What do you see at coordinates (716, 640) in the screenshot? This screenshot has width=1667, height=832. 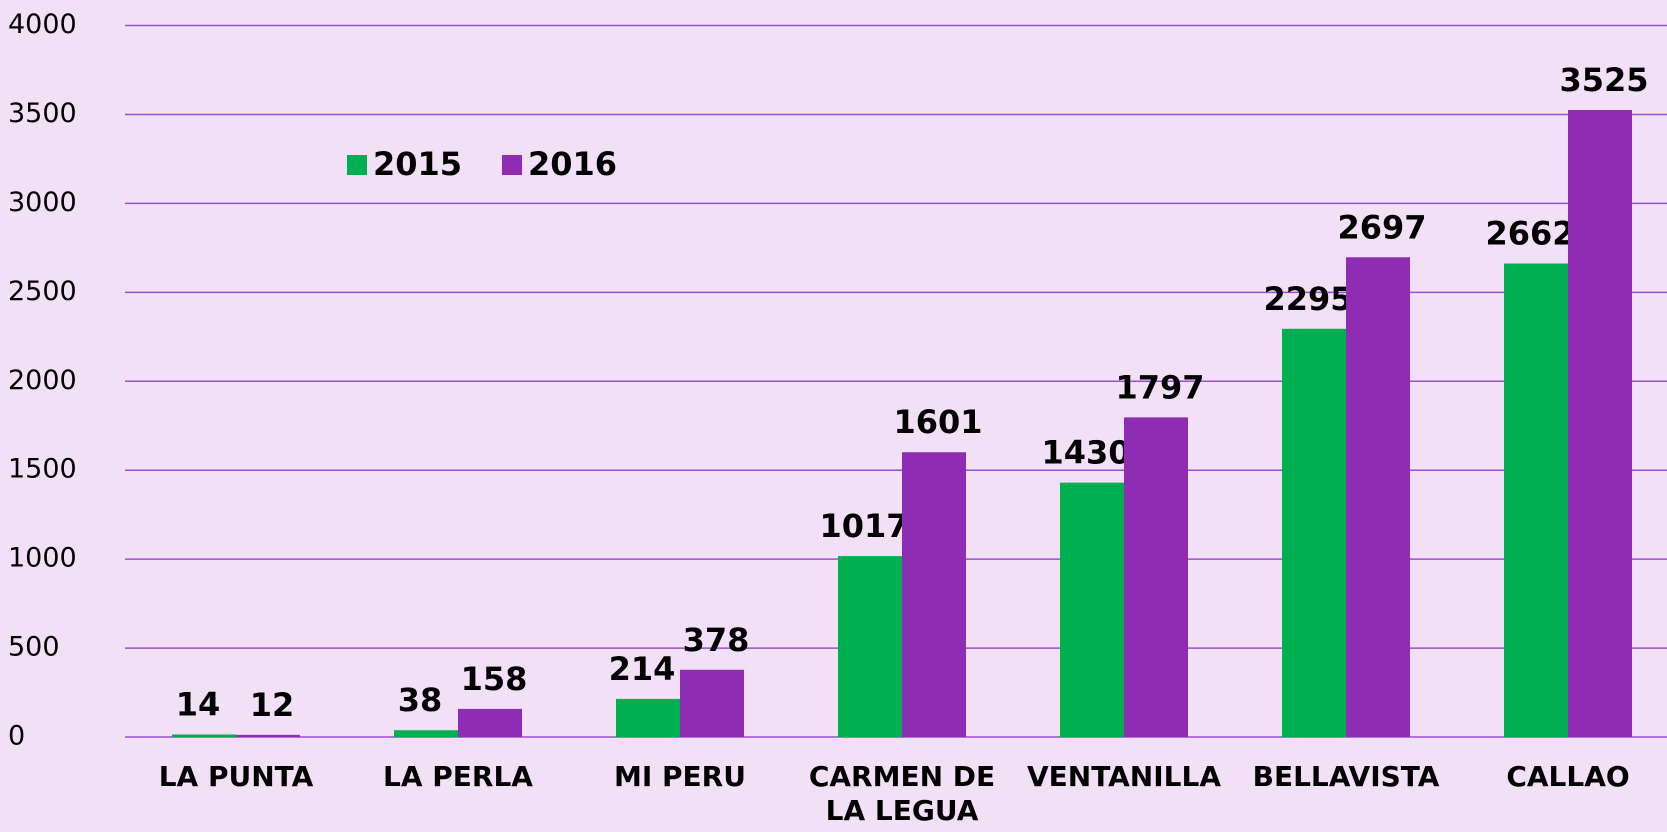 I see `data-label: 378` at bounding box center [716, 640].